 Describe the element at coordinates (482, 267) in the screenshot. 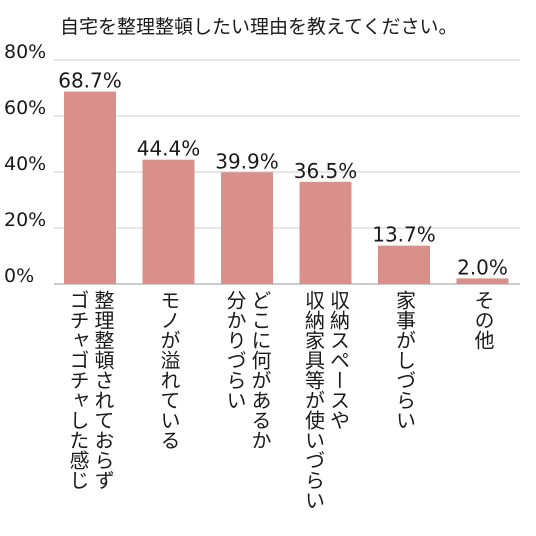

I see `data-label: 2.0%` at that location.